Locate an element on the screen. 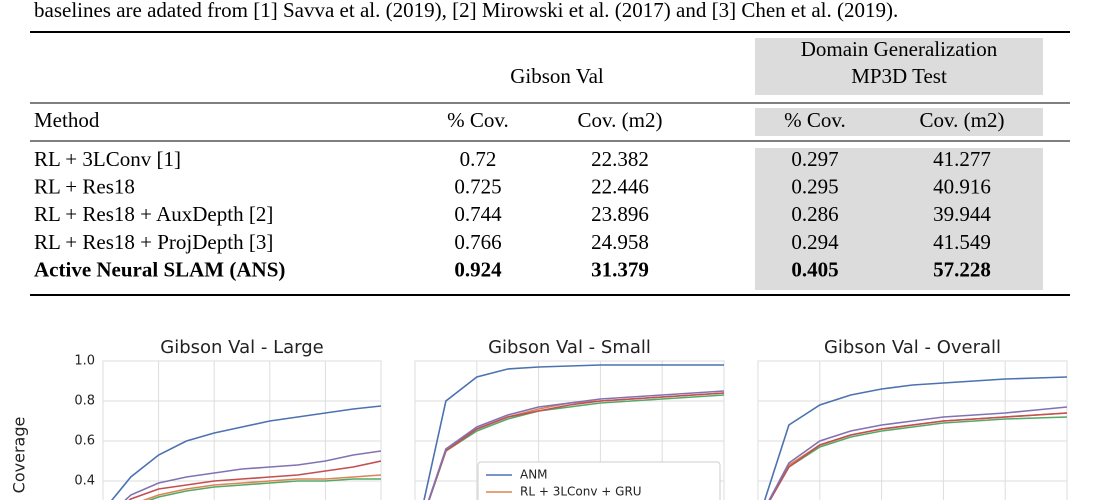 The image size is (1097, 500). y-tick-label: 1.0 is located at coordinates (84, 361).